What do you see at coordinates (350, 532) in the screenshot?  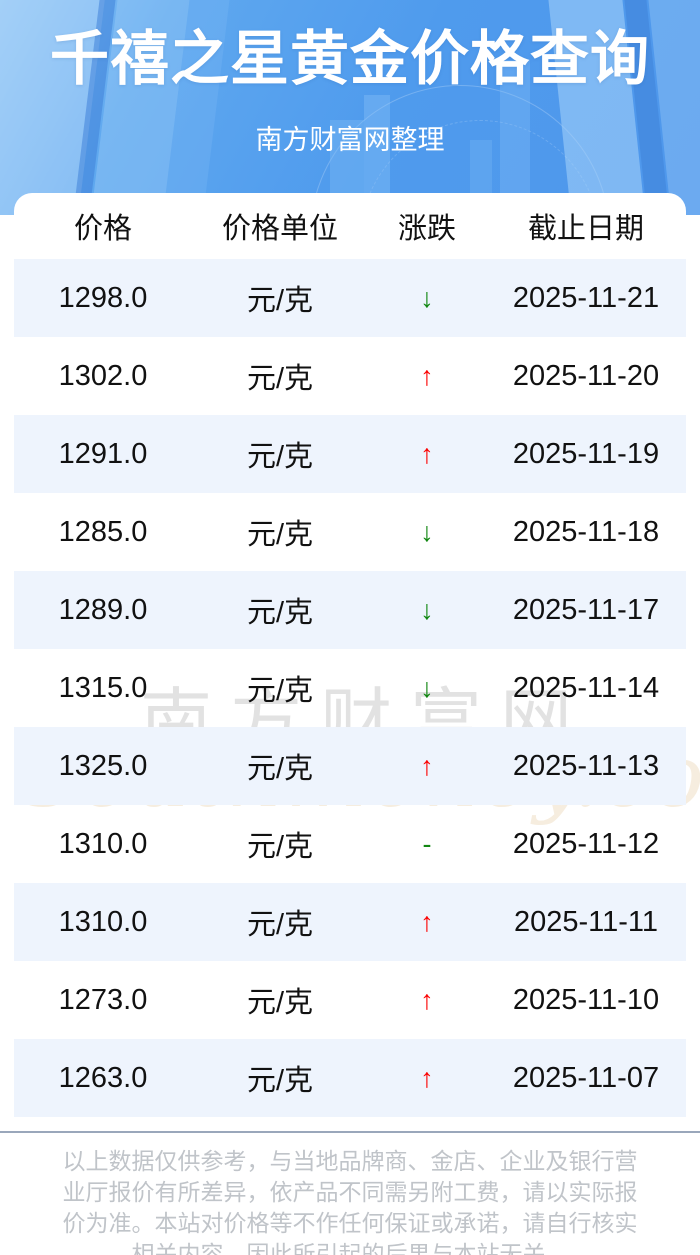 I see `table-row: 1285.0 元/克 ↓ 2025-11-18` at bounding box center [350, 532].